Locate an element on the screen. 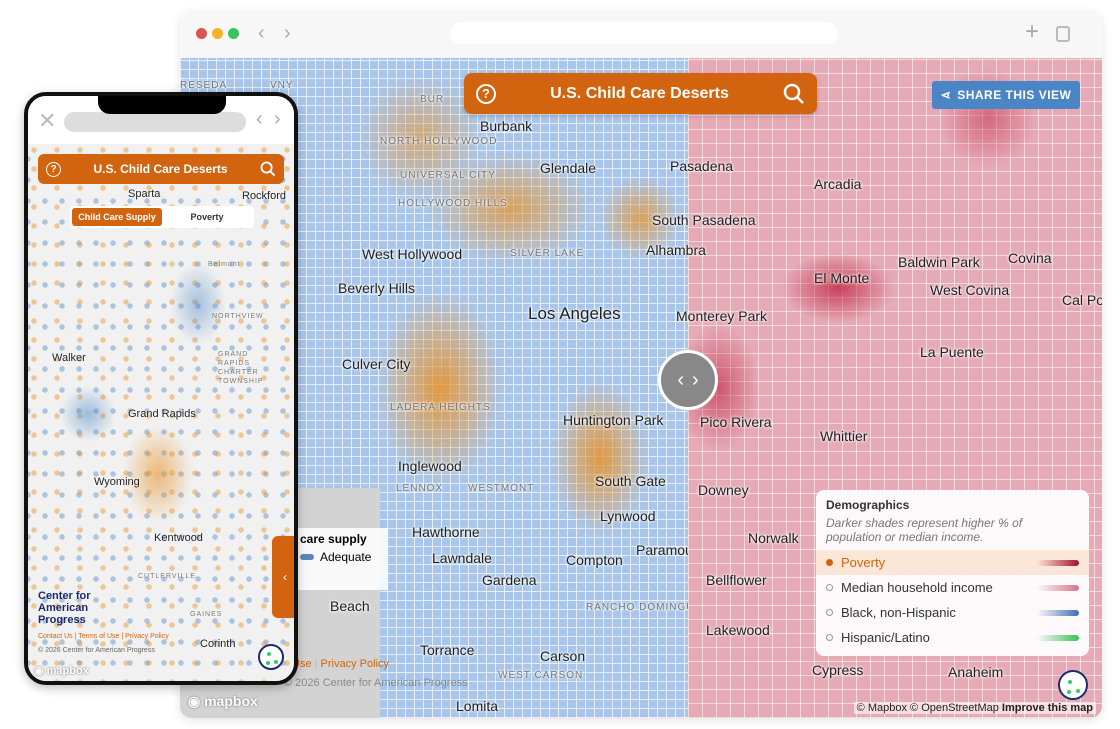  legend-item: Black, non-Hispanic is located at coordinates (952, 612).